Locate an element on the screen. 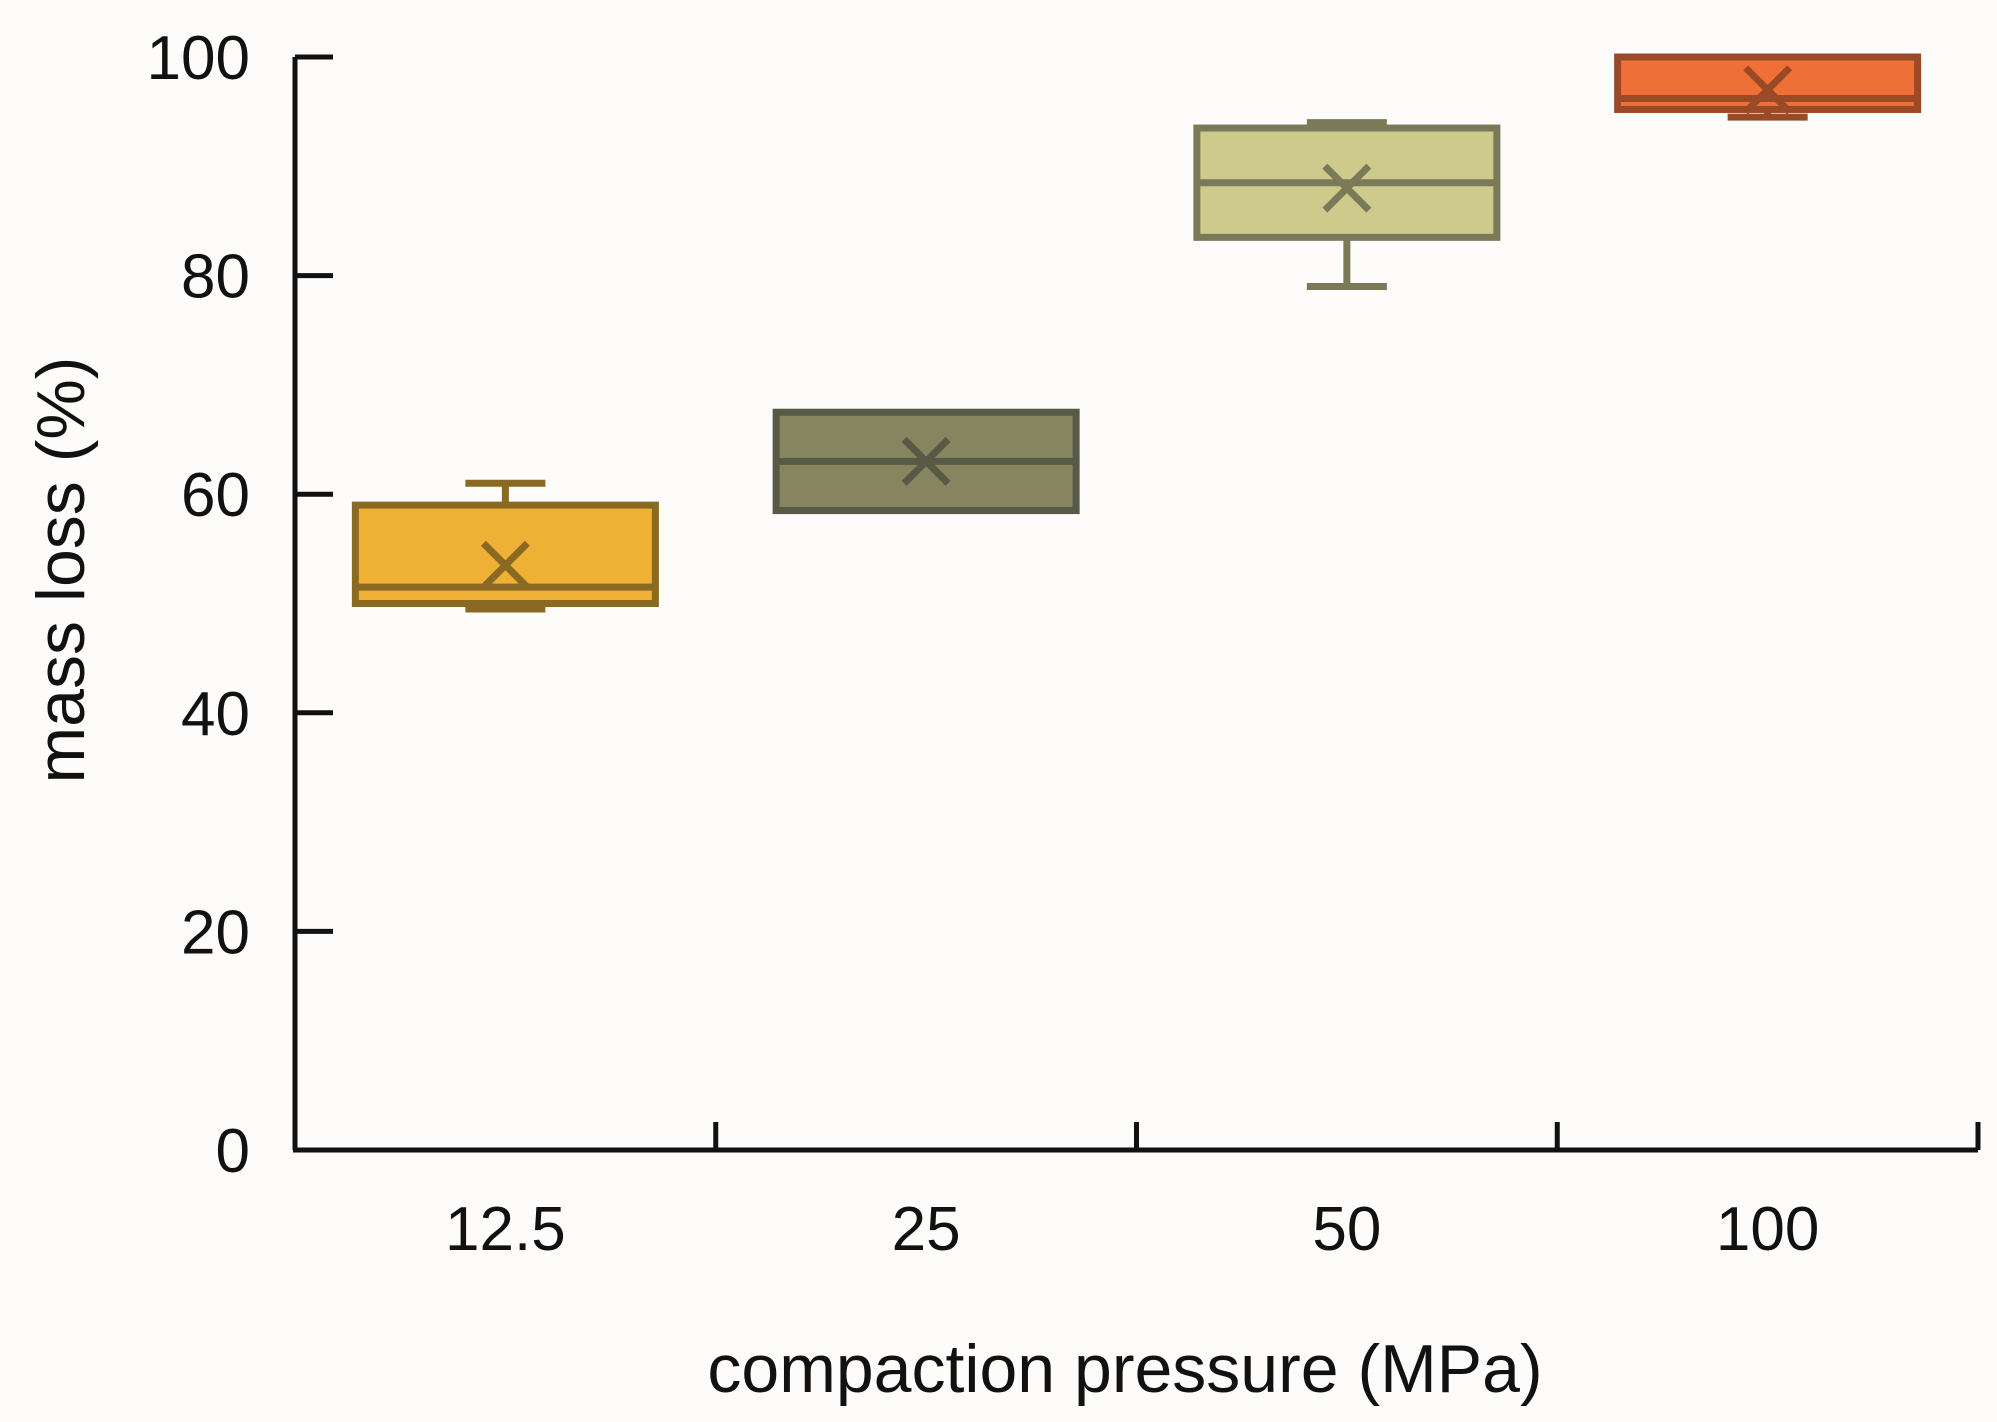 The image size is (1997, 1422). y-tick-label: 20 is located at coordinates (215, 932).